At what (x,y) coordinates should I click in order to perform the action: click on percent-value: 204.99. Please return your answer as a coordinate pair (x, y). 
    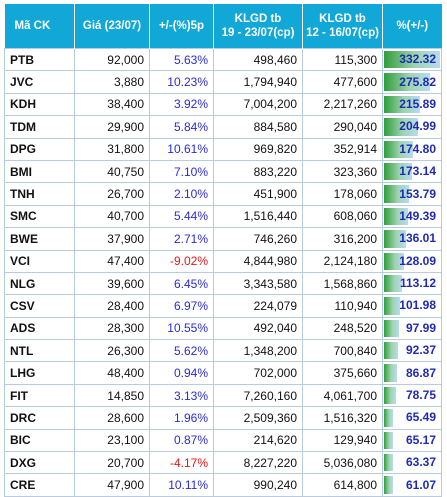
    Looking at the image, I should click on (417, 126).